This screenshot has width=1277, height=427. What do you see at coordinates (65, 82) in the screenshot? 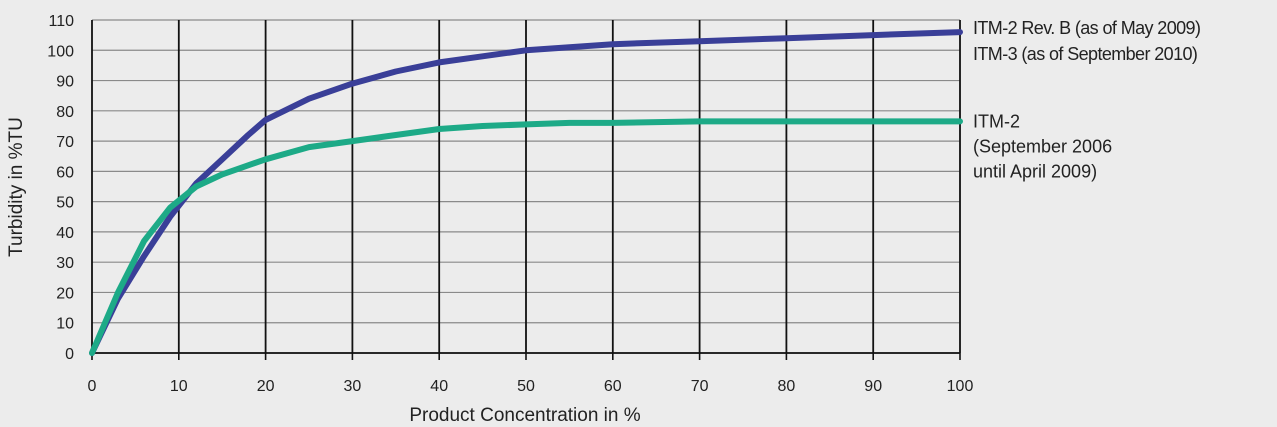
I see `y-tick-label: 90` at bounding box center [65, 82].